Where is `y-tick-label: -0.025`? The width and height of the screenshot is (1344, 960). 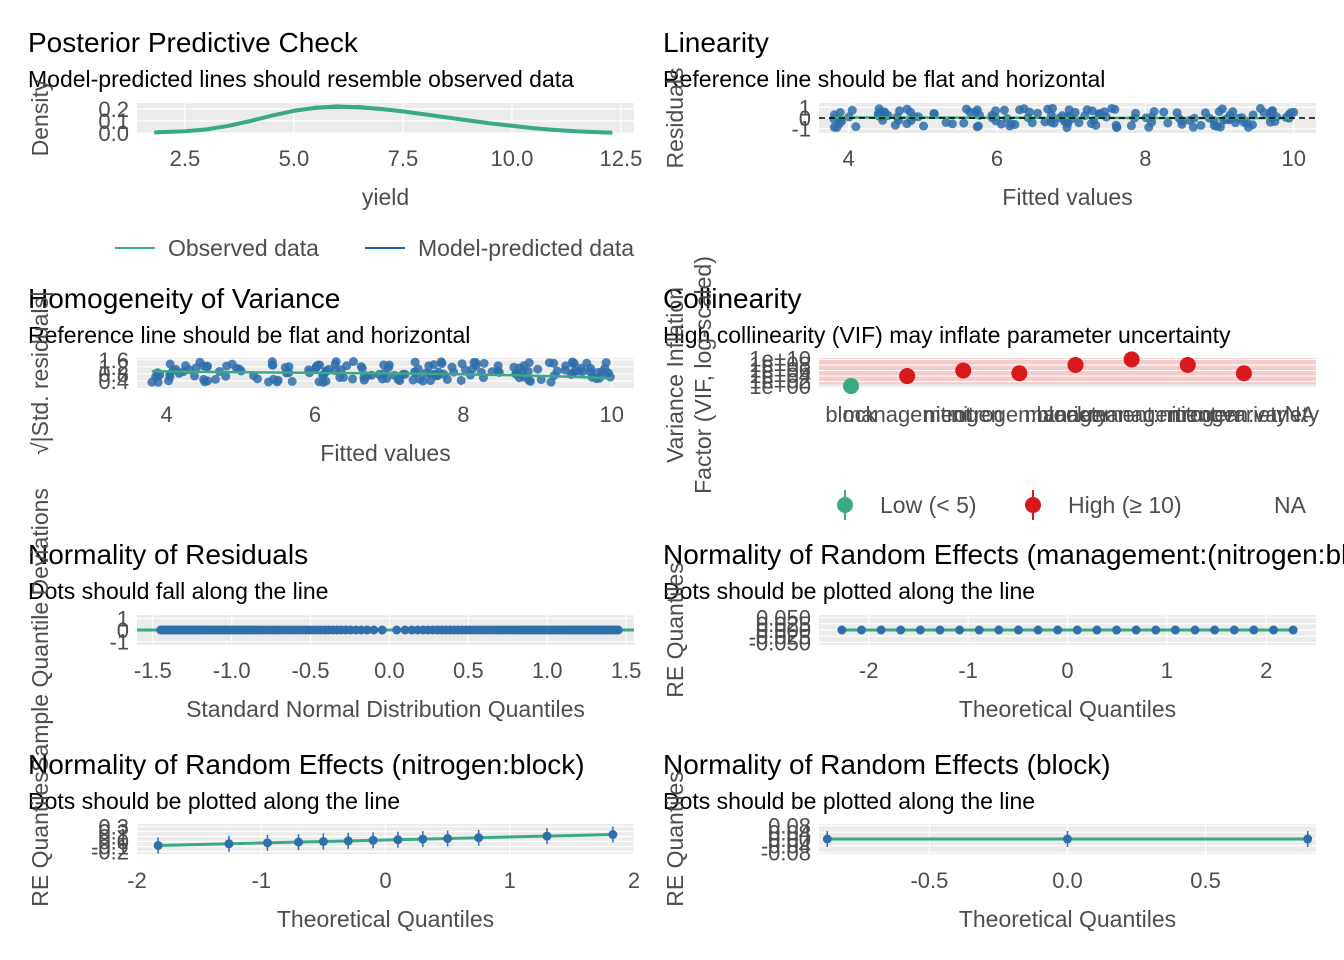
y-tick-label: -0.025 is located at coordinates (780, 636).